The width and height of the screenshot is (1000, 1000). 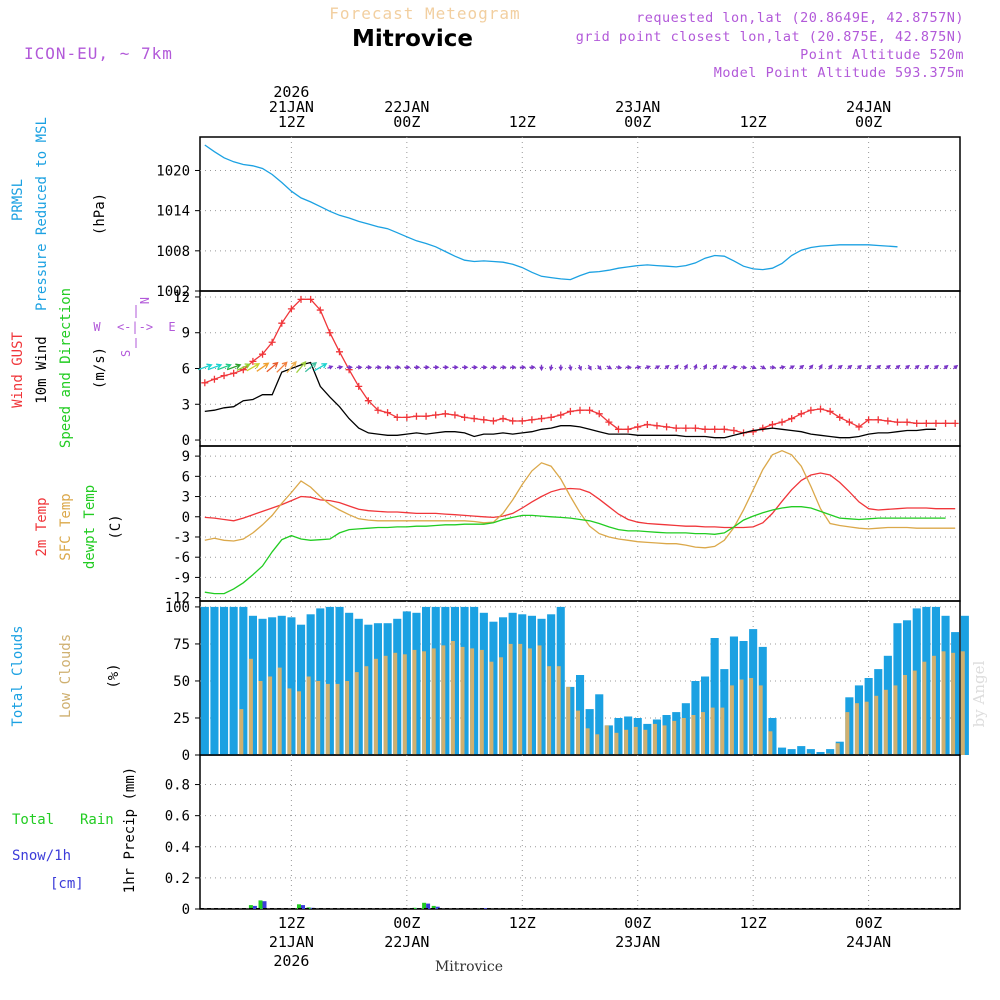 I want to click on compass-east: E, so click(x=171, y=327).